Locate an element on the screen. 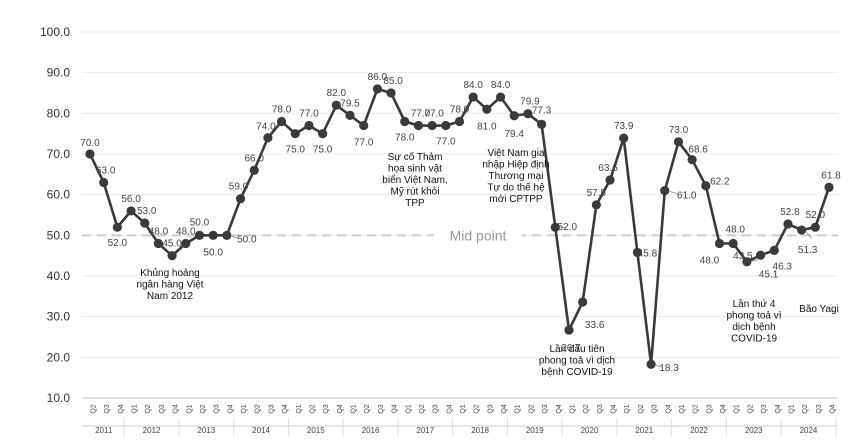 This screenshot has height=440, width=863. data-label: 81.0 is located at coordinates (487, 126).